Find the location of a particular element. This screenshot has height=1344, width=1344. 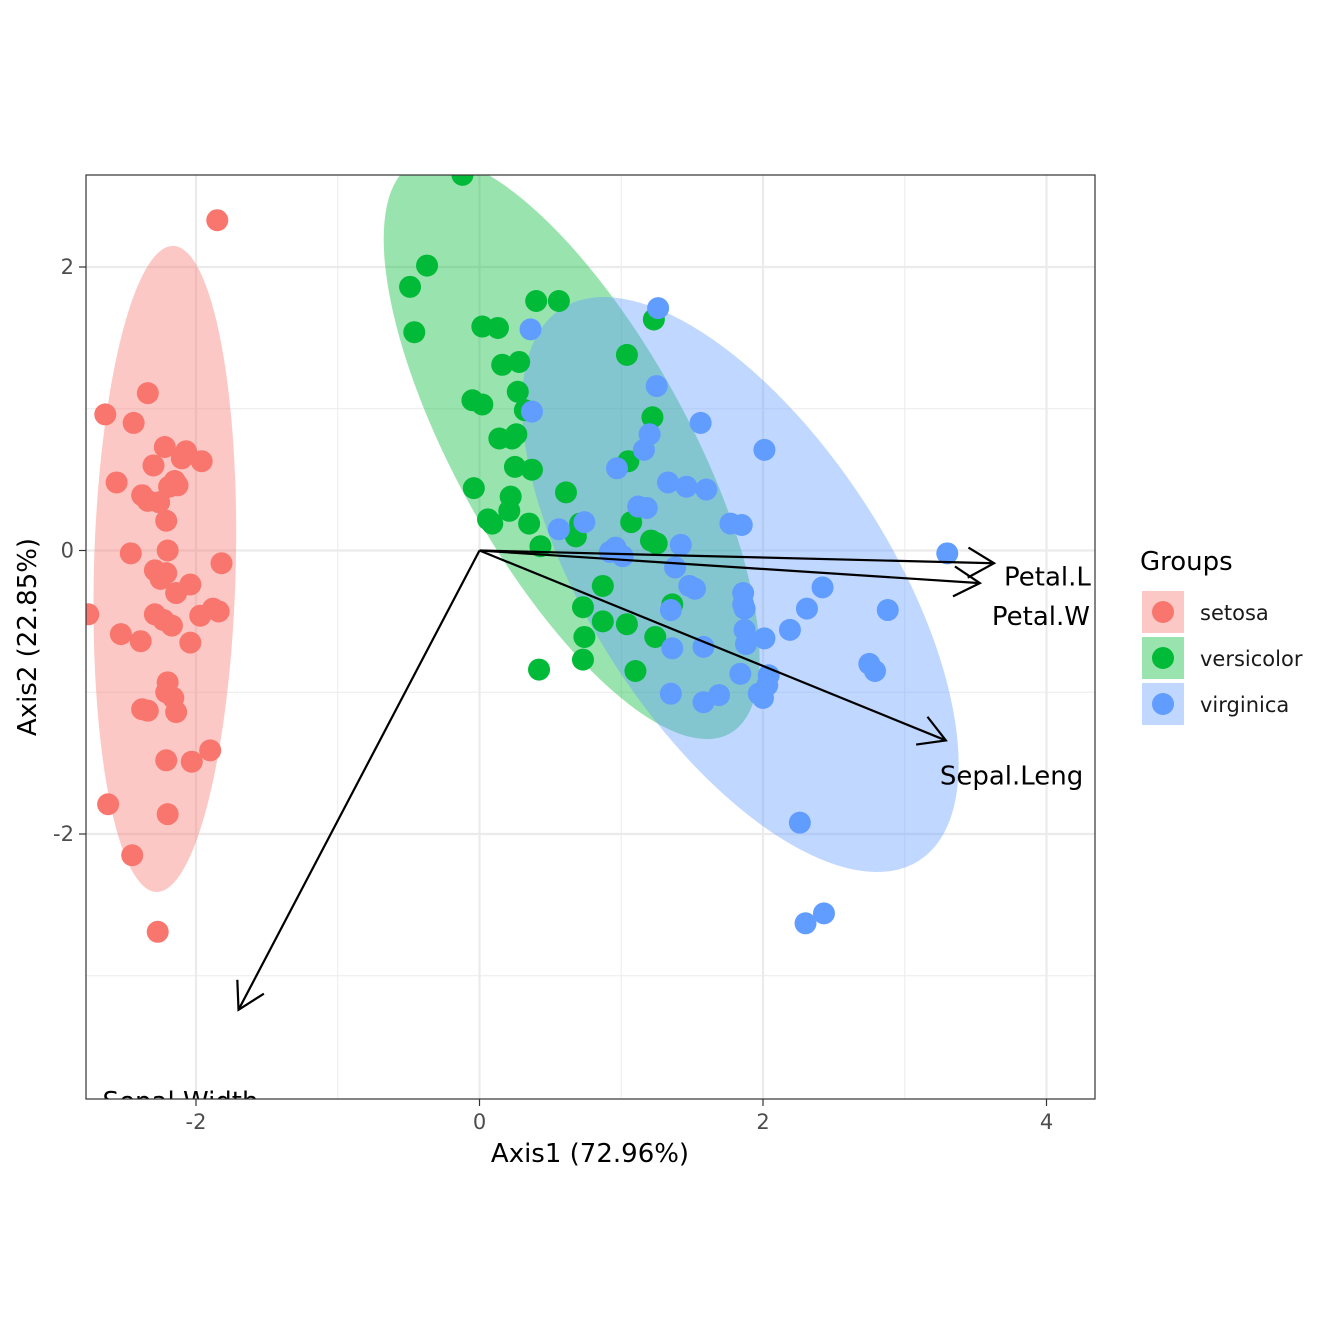

legend-label-versicolor: versicolor is located at coordinates (1251, 659).